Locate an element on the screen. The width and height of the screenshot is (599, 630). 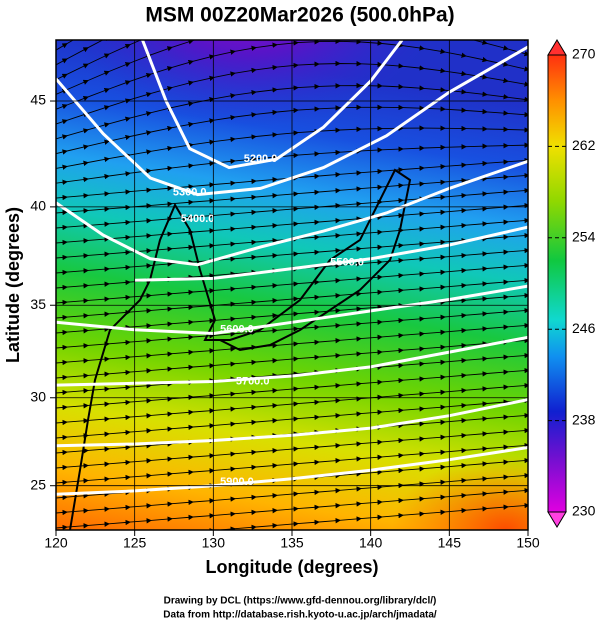
colorbar-tick-label: 270 is located at coordinates (584, 54).